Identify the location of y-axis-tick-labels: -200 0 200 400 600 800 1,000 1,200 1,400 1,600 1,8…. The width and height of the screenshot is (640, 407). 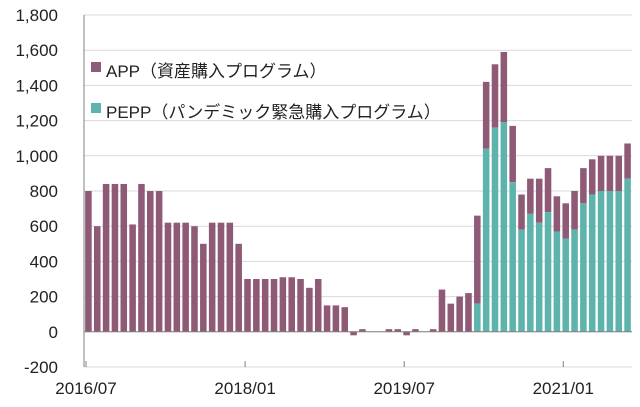
(36, 191).